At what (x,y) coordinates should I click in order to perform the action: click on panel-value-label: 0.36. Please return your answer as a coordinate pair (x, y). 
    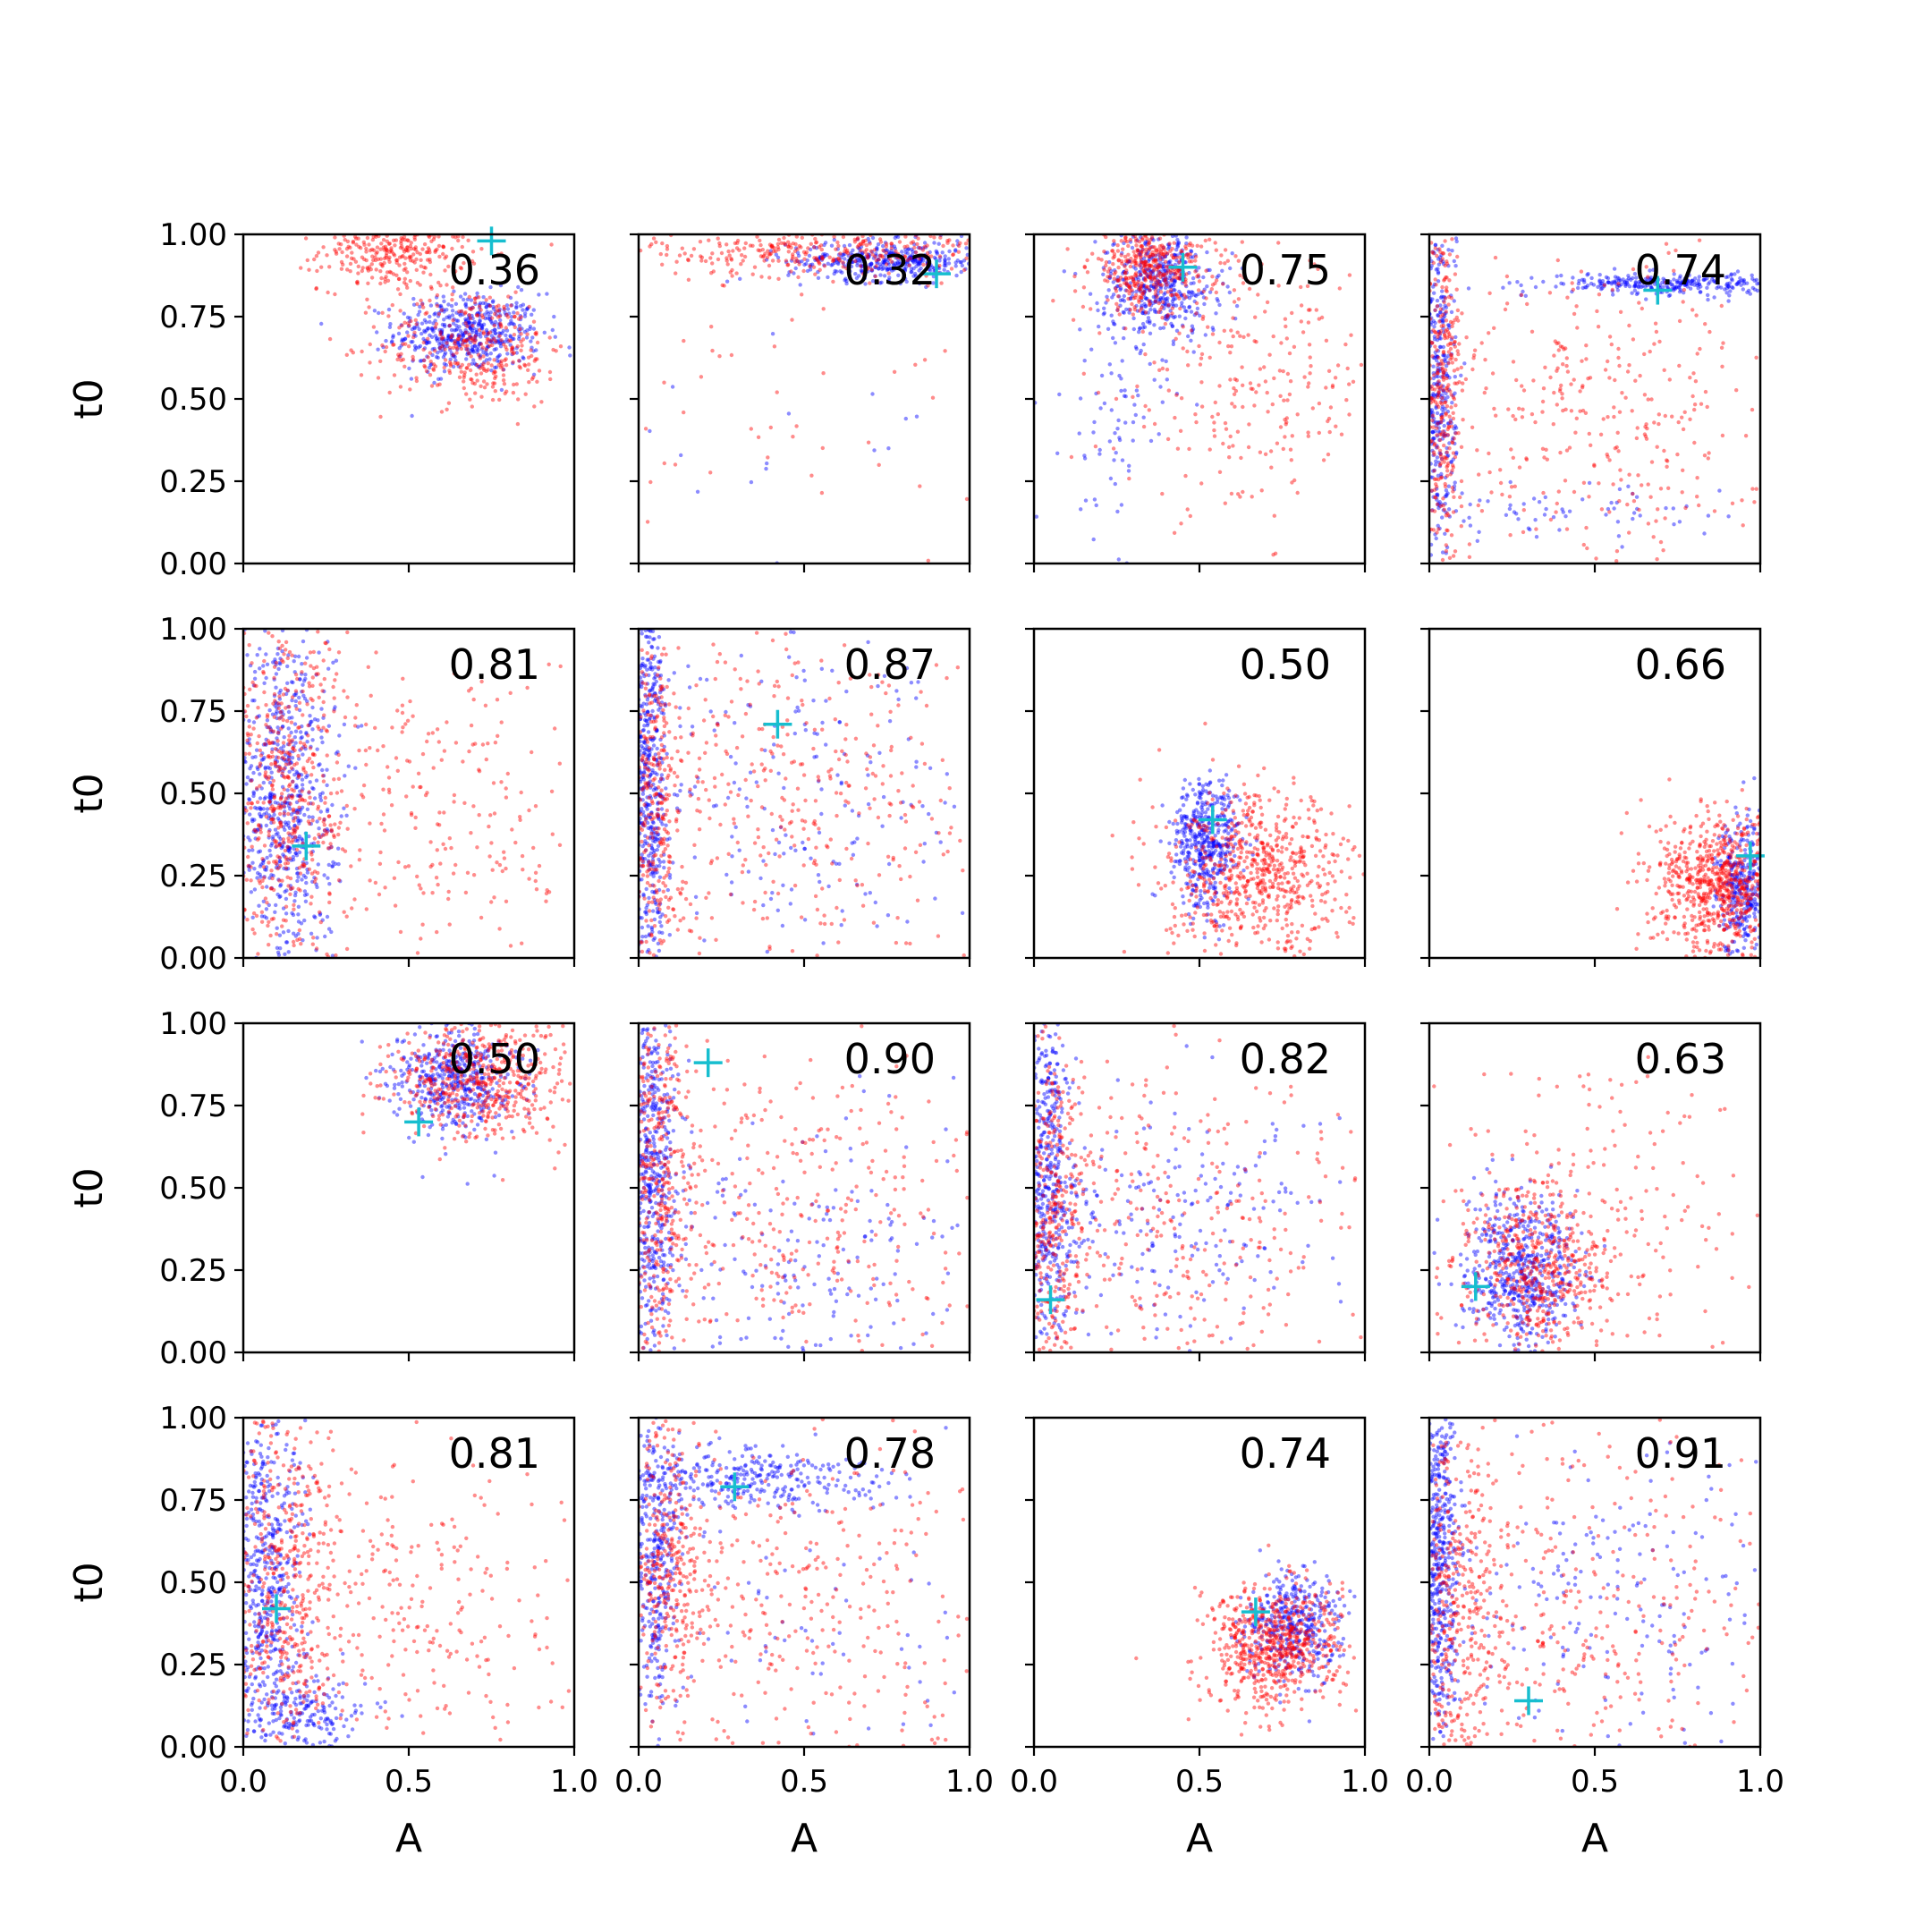
    Looking at the image, I should click on (494, 270).